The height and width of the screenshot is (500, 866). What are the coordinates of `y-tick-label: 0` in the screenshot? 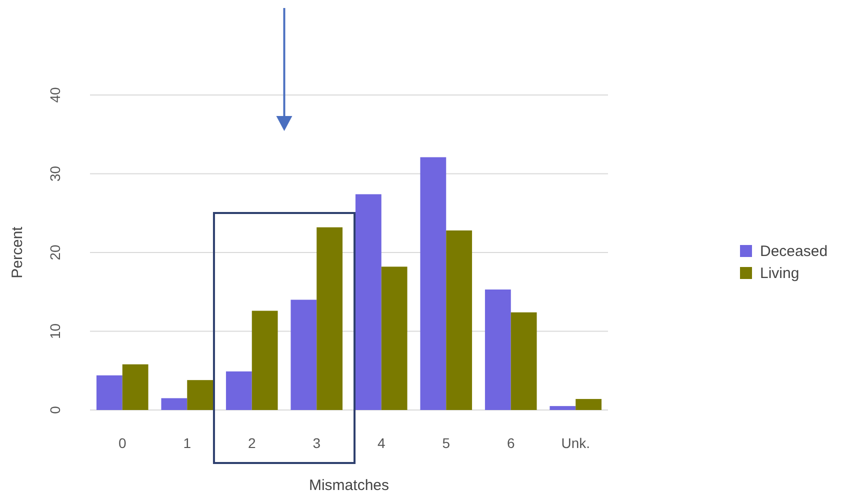 It's located at (55, 410).